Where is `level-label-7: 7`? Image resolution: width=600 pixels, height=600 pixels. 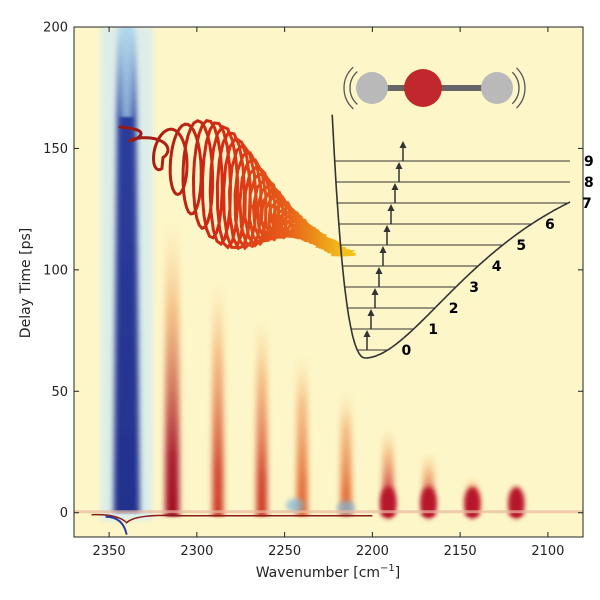
level-label-7: 7 is located at coordinates (587, 204).